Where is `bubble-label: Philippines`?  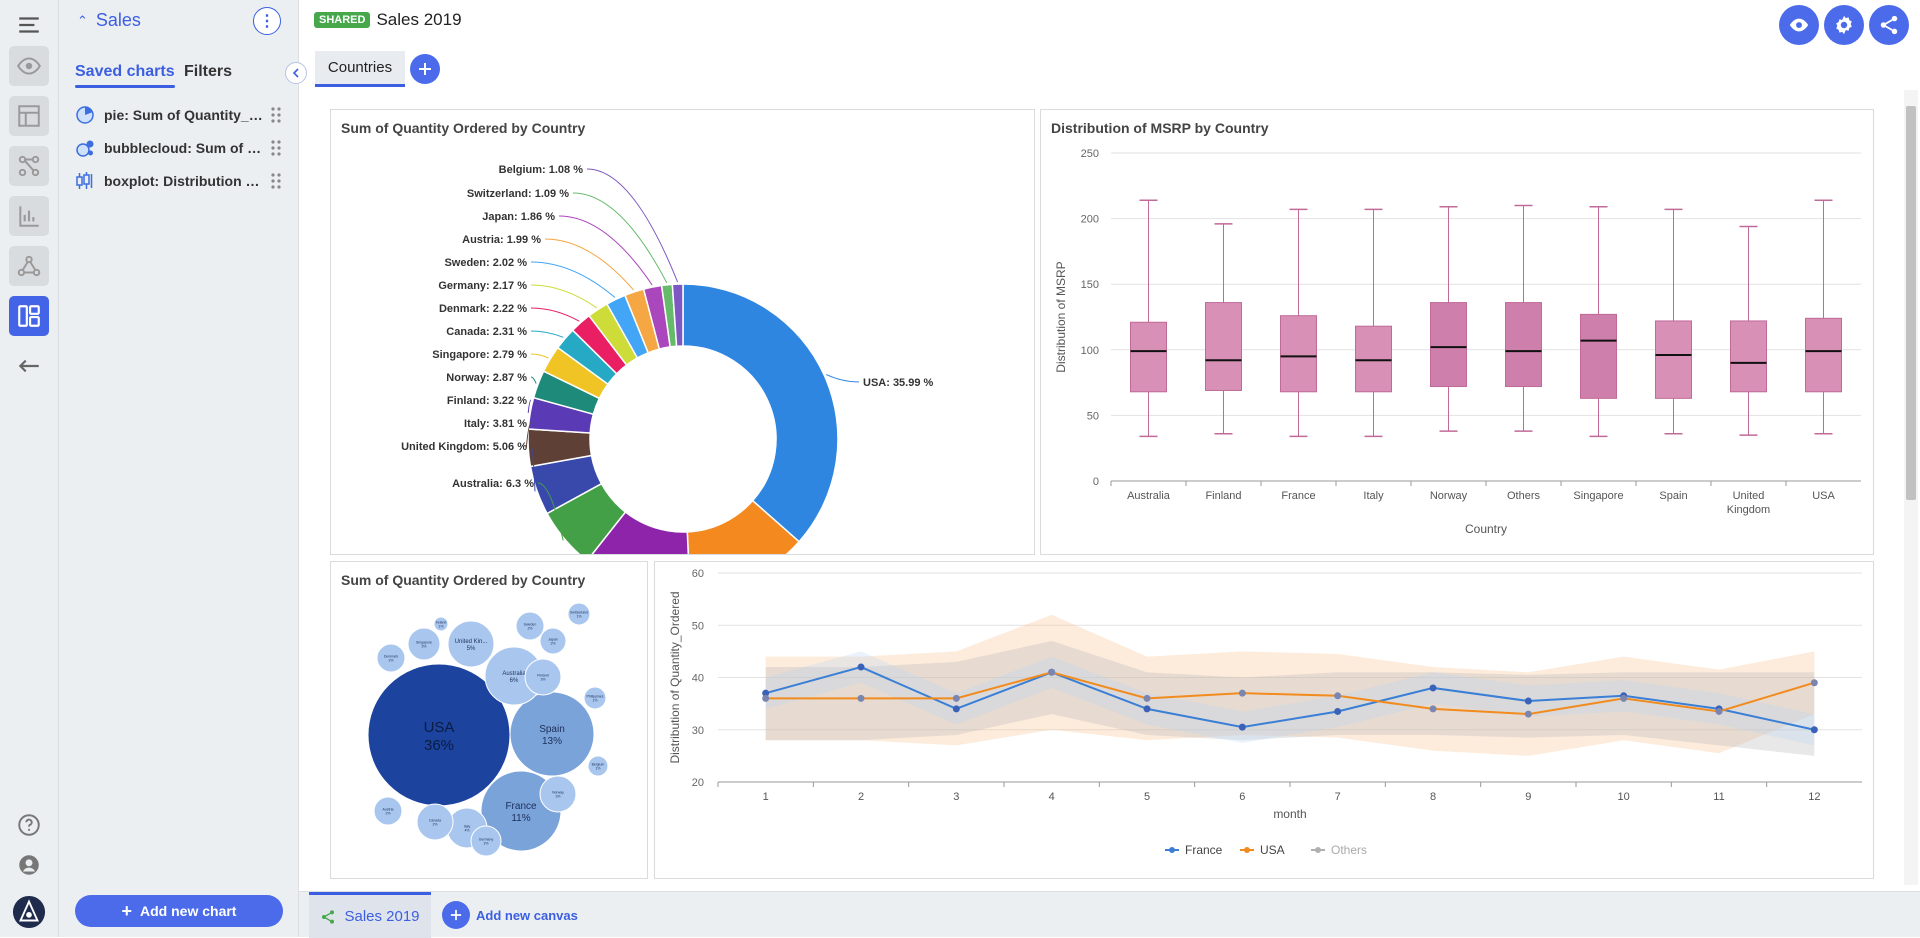
bubble-label: Philippines is located at coordinates (595, 696).